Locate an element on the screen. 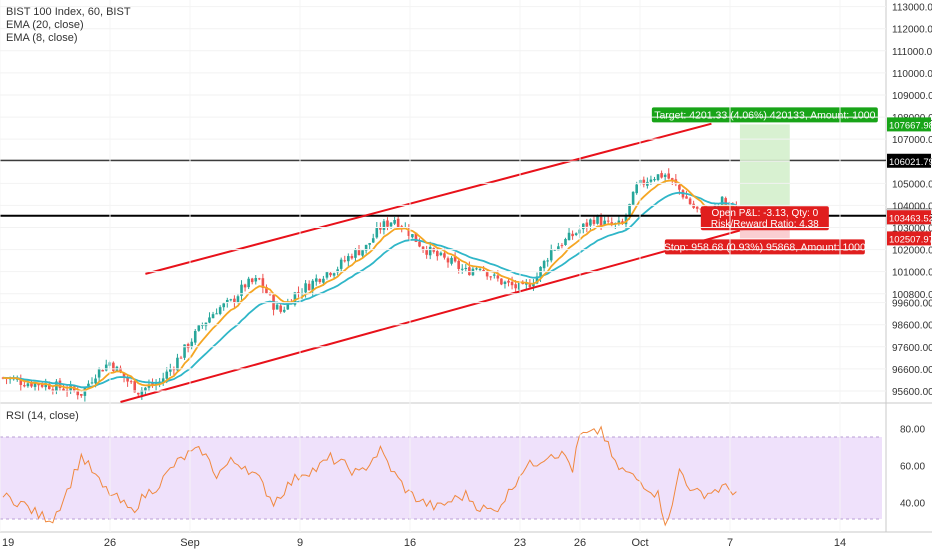  legend-rsi: RSI (14, close) is located at coordinates (42, 416).